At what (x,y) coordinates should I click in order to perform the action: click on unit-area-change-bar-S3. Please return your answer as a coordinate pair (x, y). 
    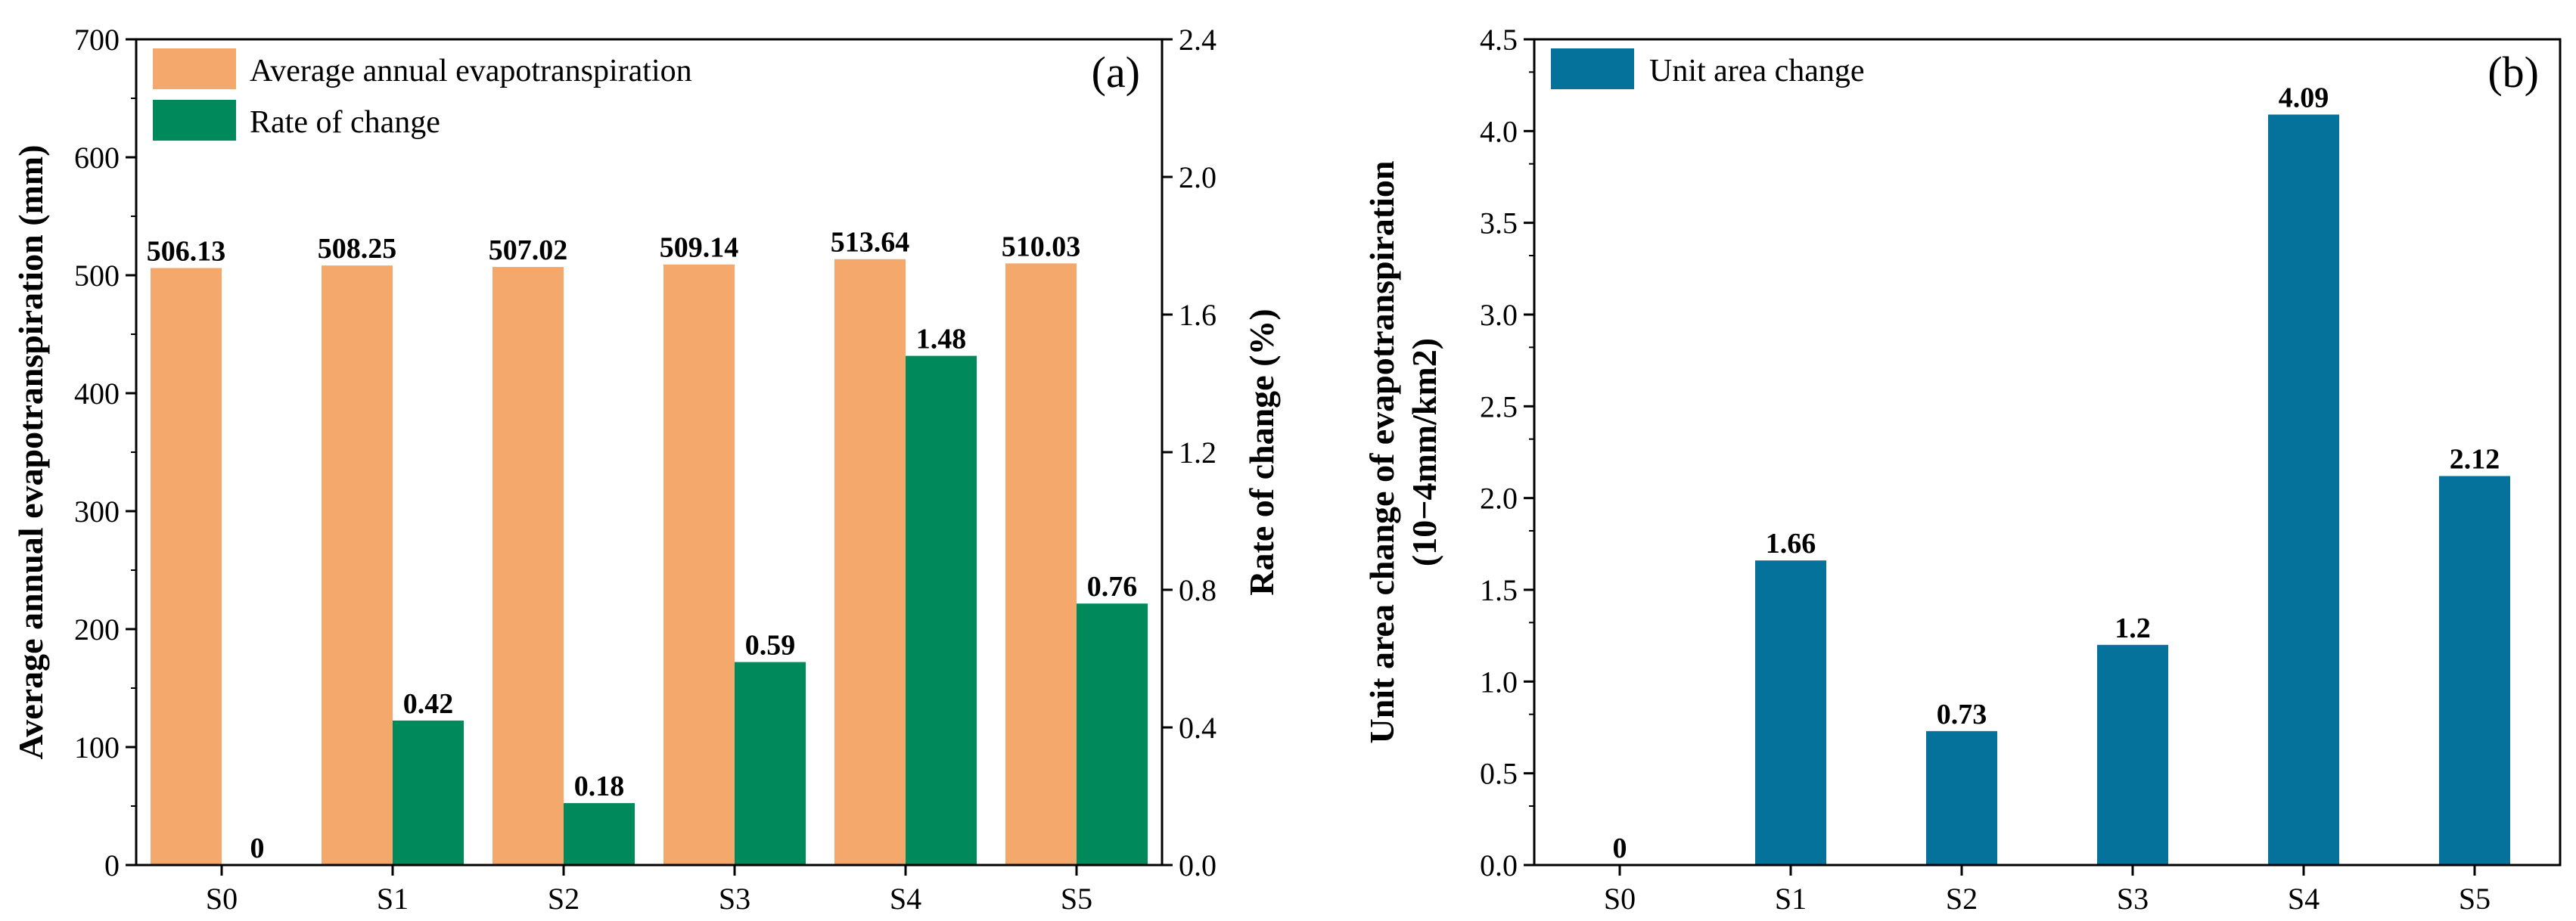
    Looking at the image, I should click on (2132, 754).